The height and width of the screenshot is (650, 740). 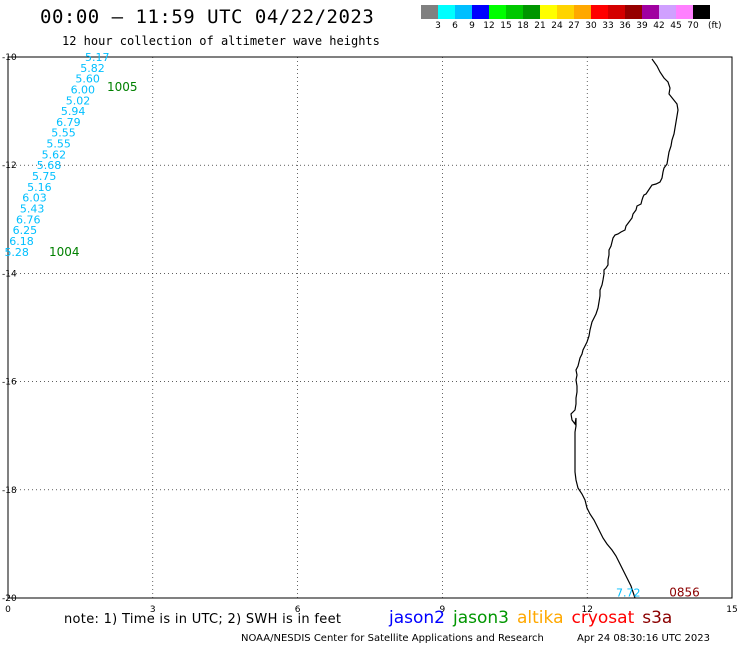 What do you see at coordinates (506, 26) in the screenshot?
I see `colorbar-label: 15` at bounding box center [506, 26].